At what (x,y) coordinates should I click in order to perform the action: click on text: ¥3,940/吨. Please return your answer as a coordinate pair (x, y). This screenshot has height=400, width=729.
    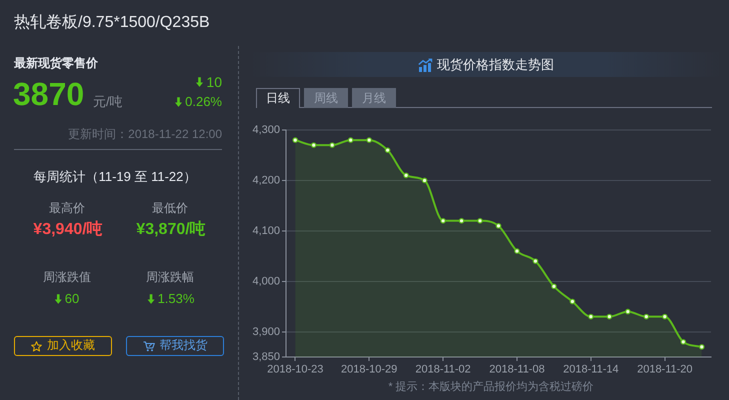
    Looking at the image, I should click on (68, 229).